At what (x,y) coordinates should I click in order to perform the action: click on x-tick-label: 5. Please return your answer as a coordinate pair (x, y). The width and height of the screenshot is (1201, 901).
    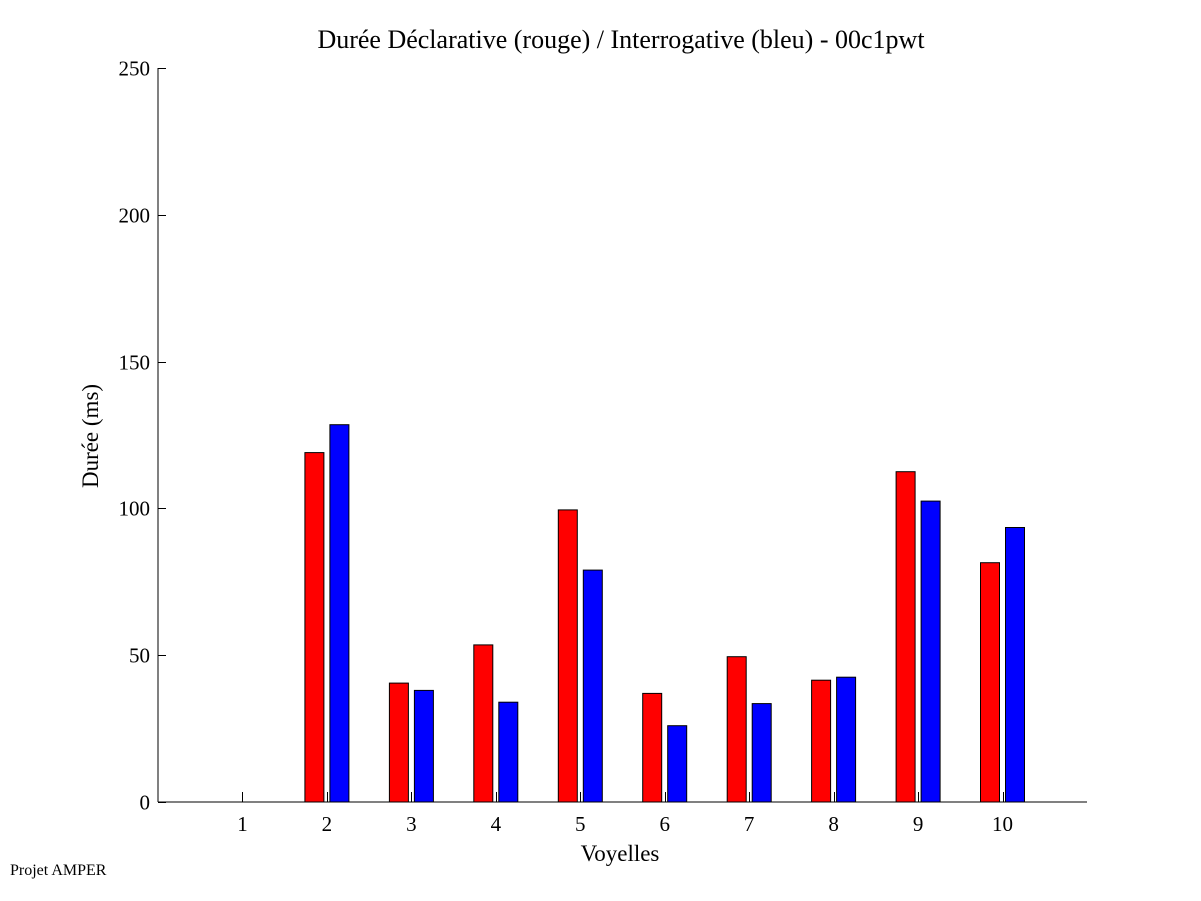
    Looking at the image, I should click on (580, 824).